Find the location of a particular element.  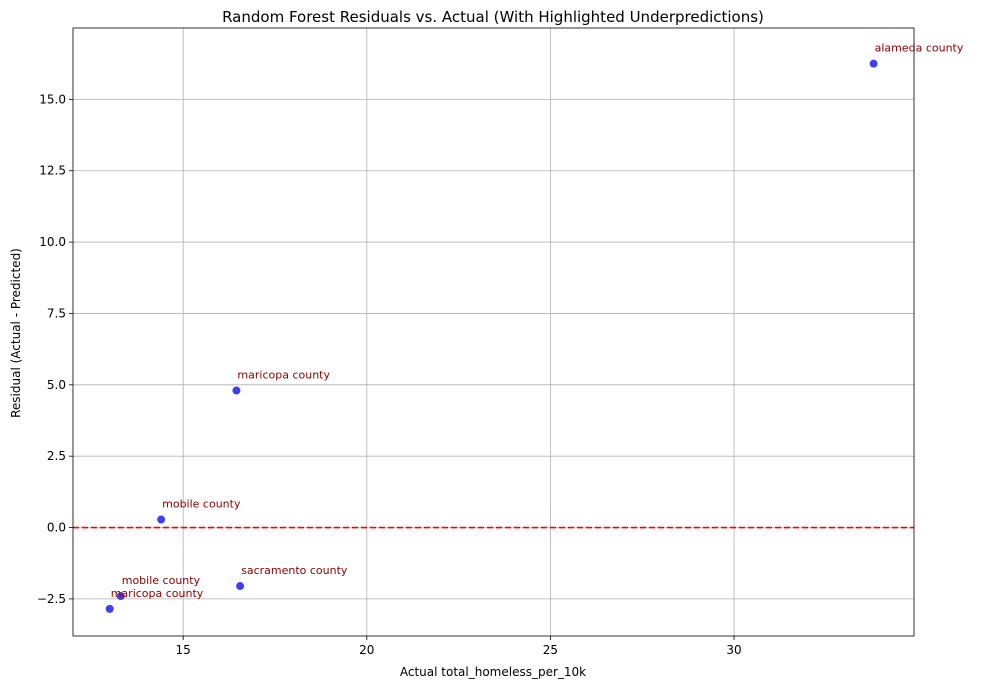

x-axis-label: Actual total_homeless_per_10k is located at coordinates (493, 672).